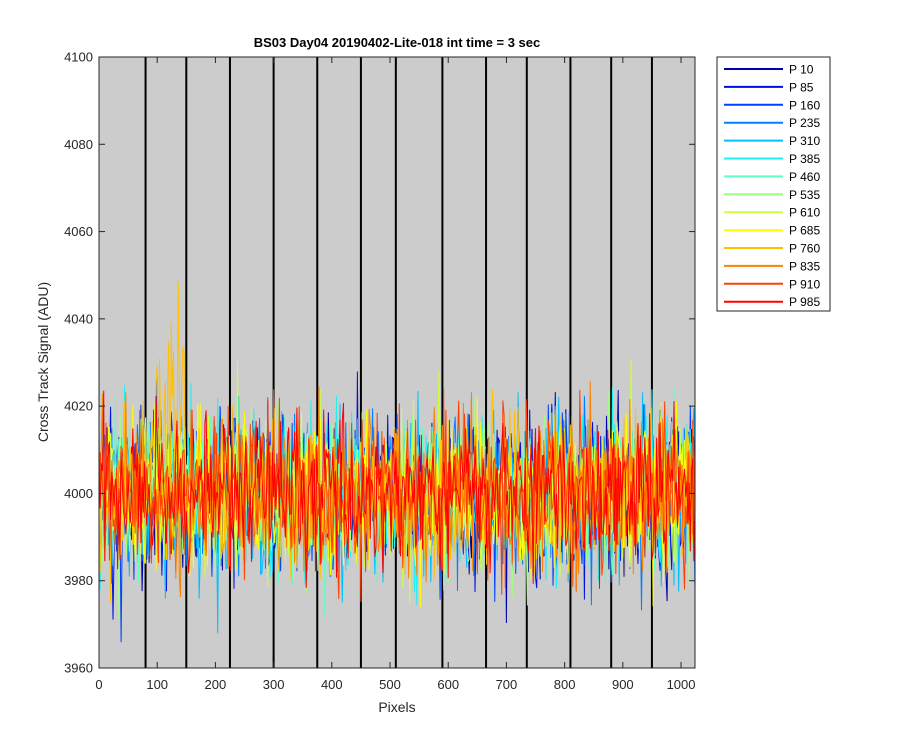  What do you see at coordinates (157, 684) in the screenshot?
I see `x-tick-label: 100` at bounding box center [157, 684].